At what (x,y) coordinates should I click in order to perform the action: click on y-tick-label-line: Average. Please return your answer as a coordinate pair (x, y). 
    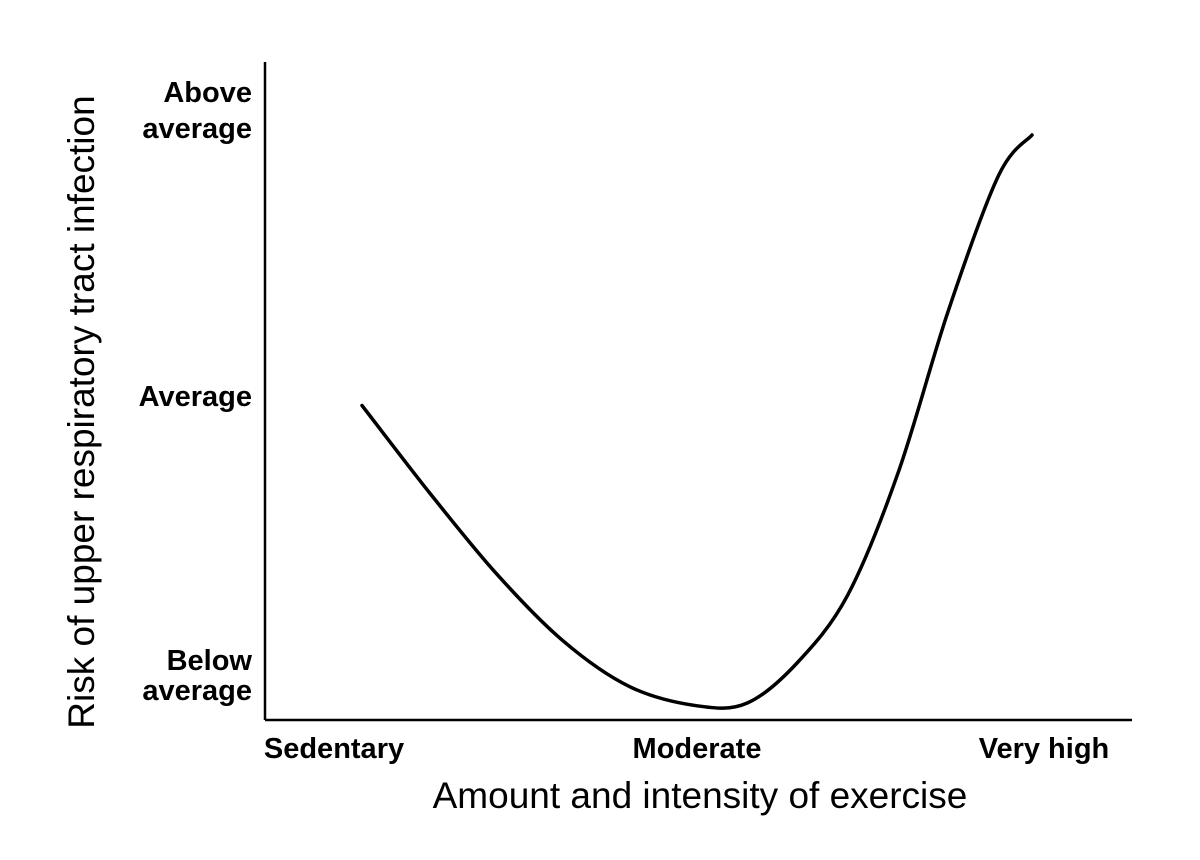
    Looking at the image, I should click on (195, 397).